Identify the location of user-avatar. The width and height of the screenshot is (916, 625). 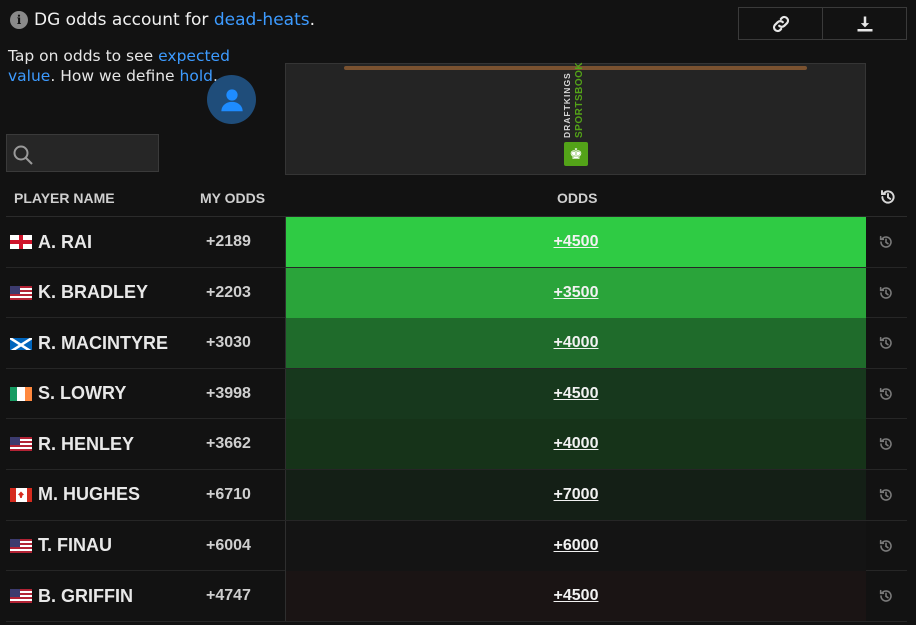
(231, 99).